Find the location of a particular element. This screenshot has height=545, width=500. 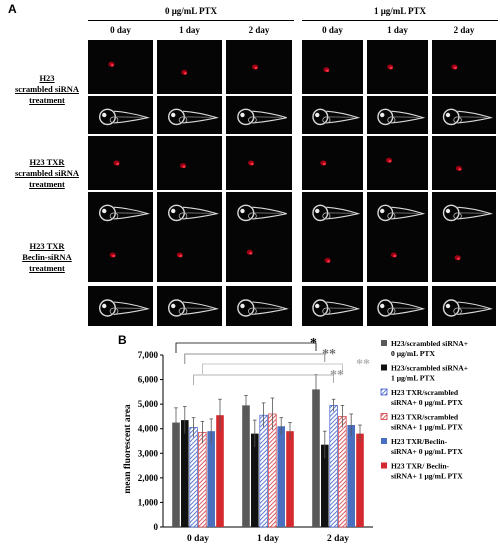

x-tick-label: 0 day is located at coordinates (198, 539).